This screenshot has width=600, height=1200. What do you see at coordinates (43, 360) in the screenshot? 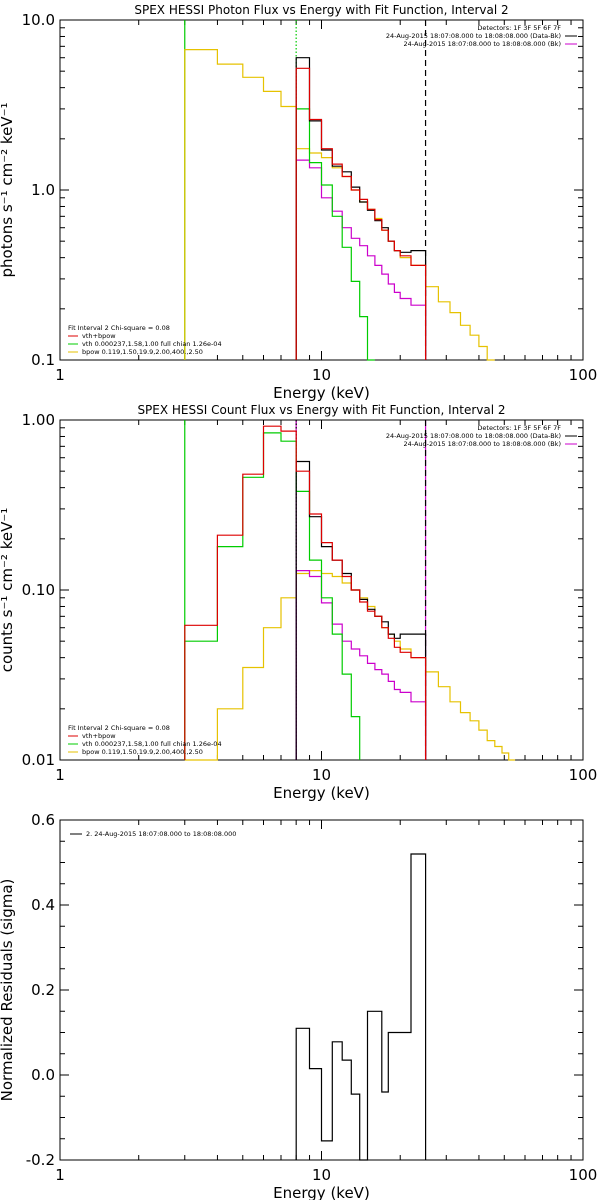
I see `y-tick-label: 0.1` at bounding box center [43, 360].